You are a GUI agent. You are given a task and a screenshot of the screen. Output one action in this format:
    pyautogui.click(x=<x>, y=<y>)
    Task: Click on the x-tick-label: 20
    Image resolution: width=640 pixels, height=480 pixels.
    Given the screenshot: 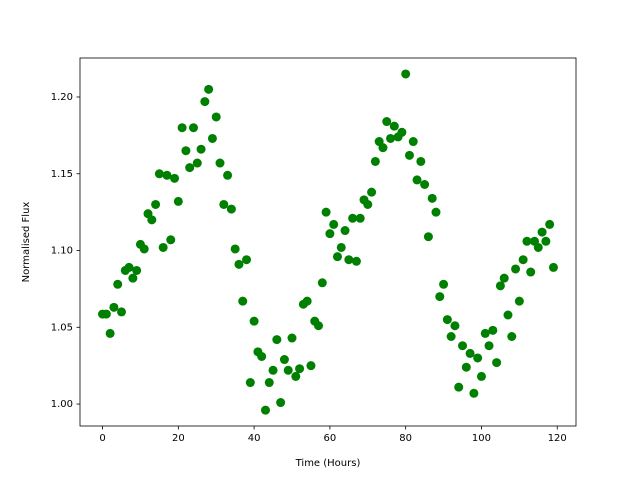 What is the action you would take?
    pyautogui.click(x=178, y=438)
    